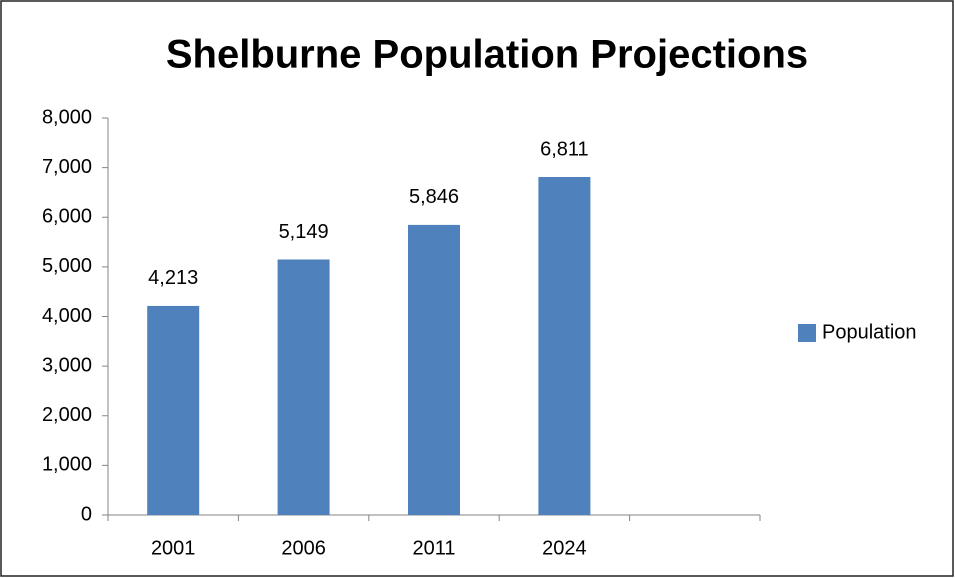  Describe the element at coordinates (433, 548) in the screenshot. I see `x-tick-label: 2011` at that location.